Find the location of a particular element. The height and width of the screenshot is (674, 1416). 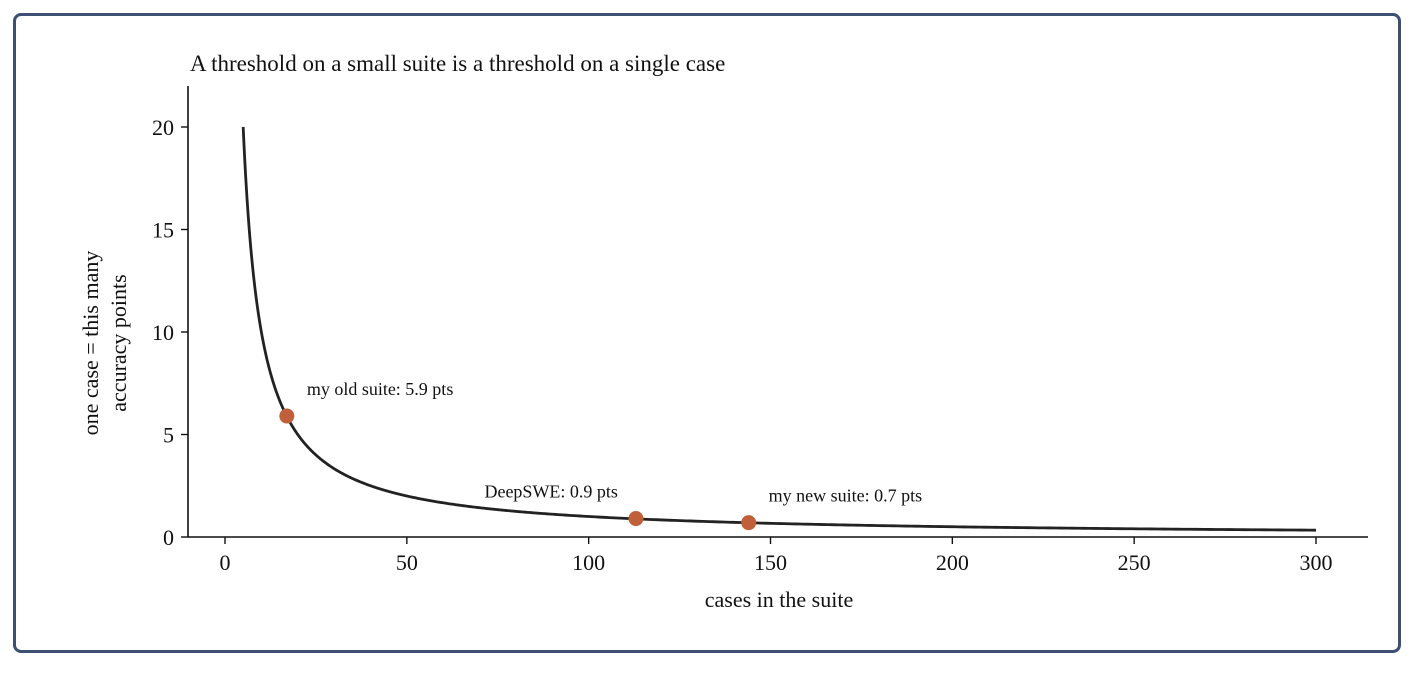

x-tick-label: 50 is located at coordinates (407, 562).